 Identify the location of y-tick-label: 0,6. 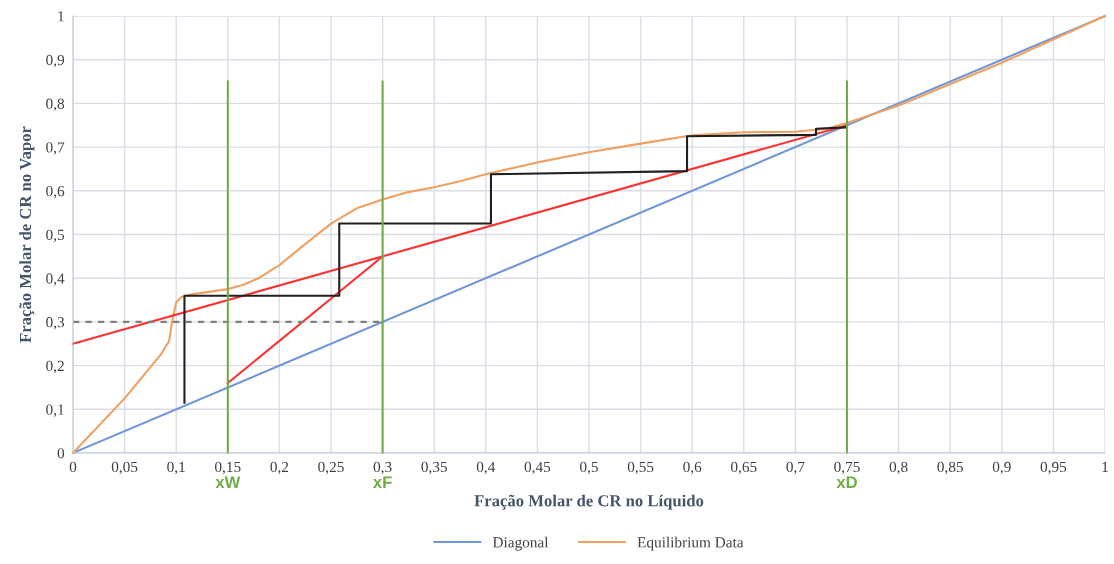
(55, 192).